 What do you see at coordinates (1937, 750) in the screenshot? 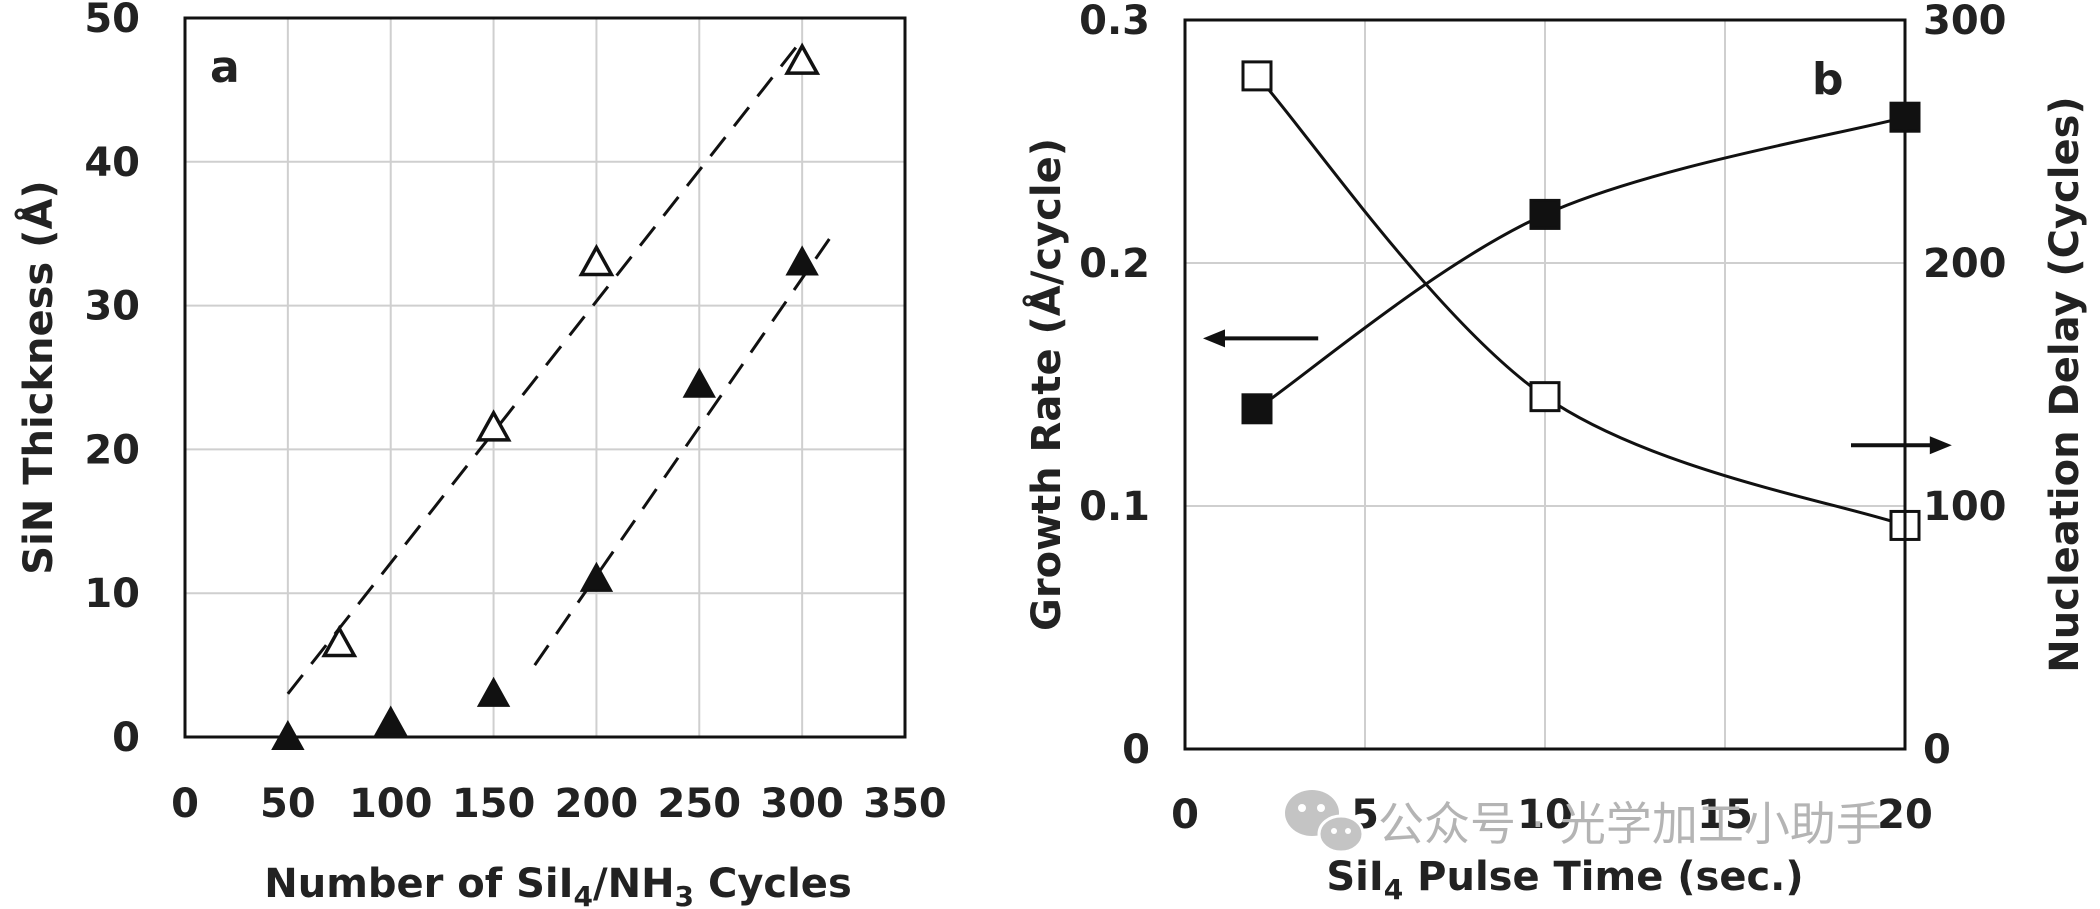
I see `right-y-tick-label: 0` at bounding box center [1937, 750].